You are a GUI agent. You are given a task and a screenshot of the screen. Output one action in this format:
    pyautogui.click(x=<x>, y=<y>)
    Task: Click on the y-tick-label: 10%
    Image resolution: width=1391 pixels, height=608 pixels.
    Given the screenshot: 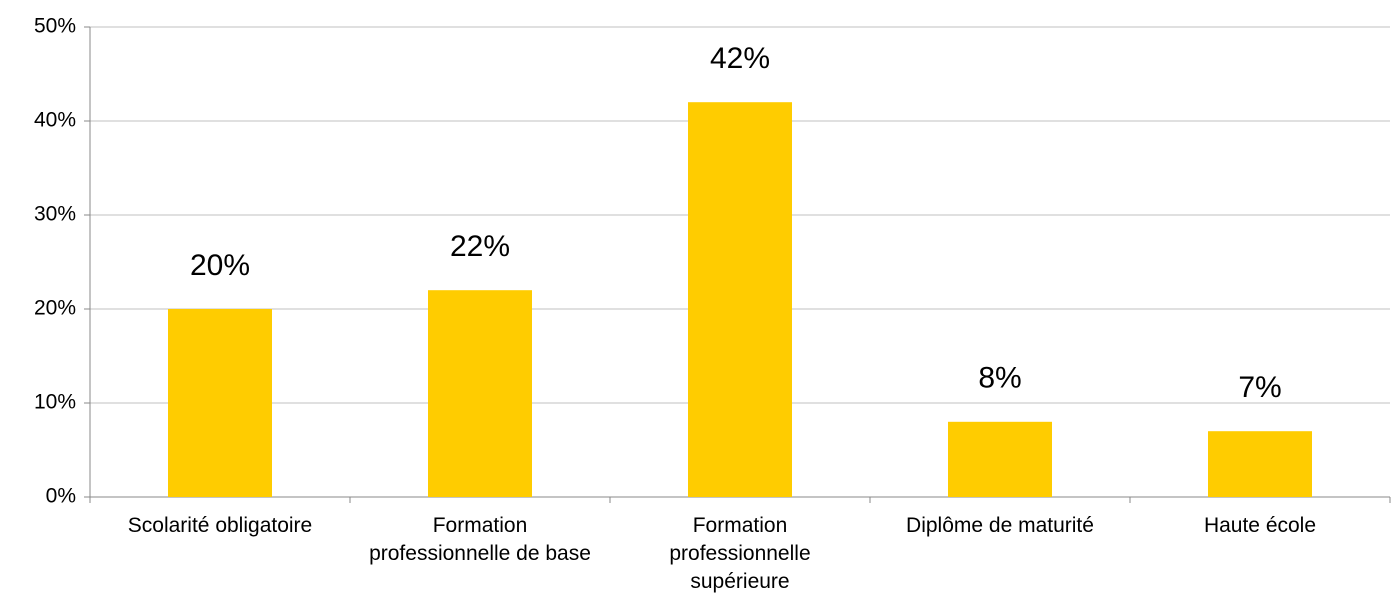 What is the action you would take?
    pyautogui.click(x=55, y=402)
    